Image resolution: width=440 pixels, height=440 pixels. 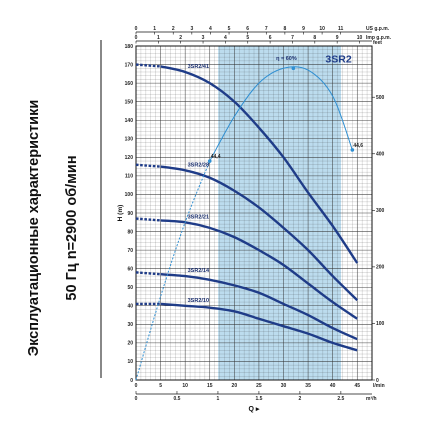 I want to click on y-tick-label: 150, so click(x=129, y=102).